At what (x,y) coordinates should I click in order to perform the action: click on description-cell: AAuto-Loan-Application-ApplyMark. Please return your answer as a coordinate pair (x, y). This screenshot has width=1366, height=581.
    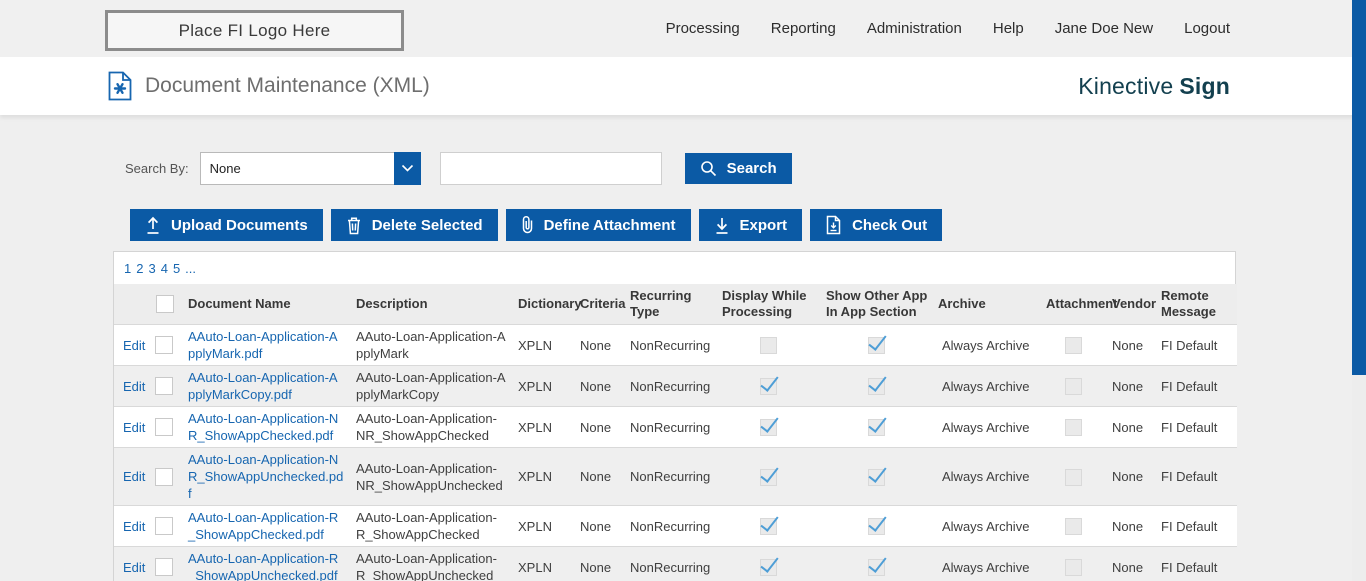
    Looking at the image, I should click on (431, 345).